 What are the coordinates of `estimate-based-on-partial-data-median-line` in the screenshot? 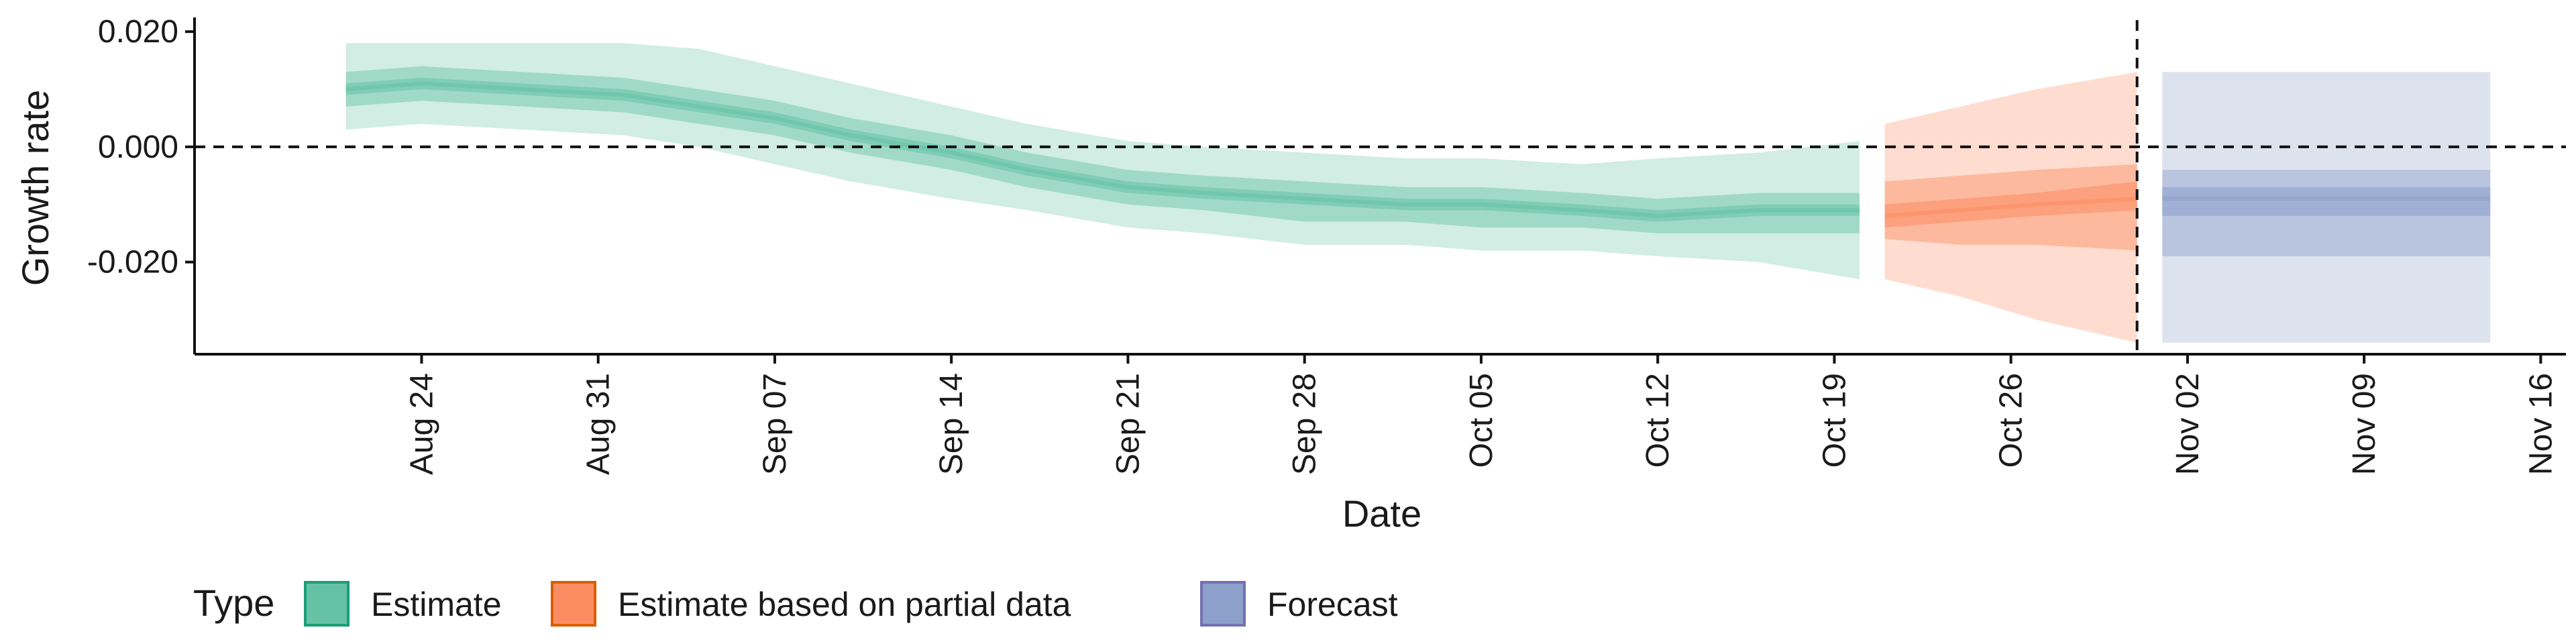 It's located at (2010, 207).